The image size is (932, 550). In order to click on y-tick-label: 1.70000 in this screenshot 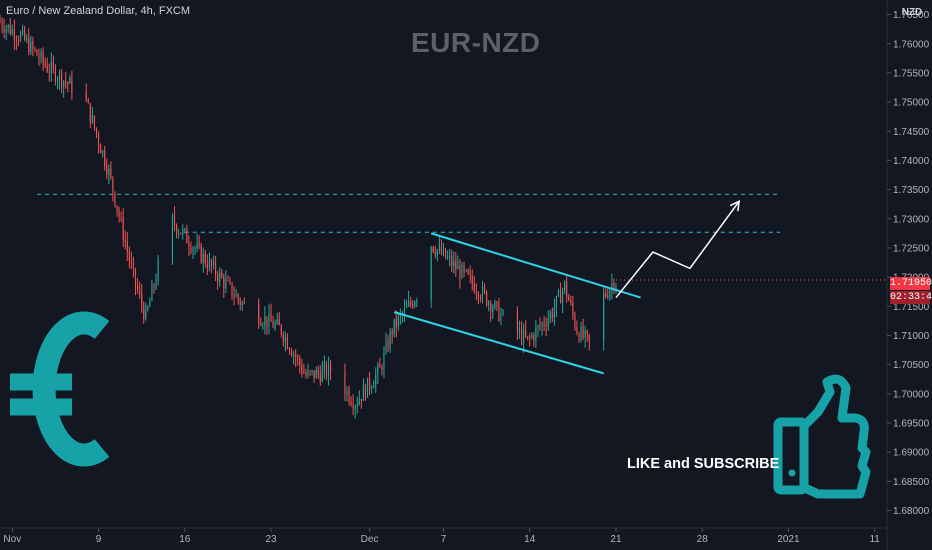, I will do `click(911, 394)`.